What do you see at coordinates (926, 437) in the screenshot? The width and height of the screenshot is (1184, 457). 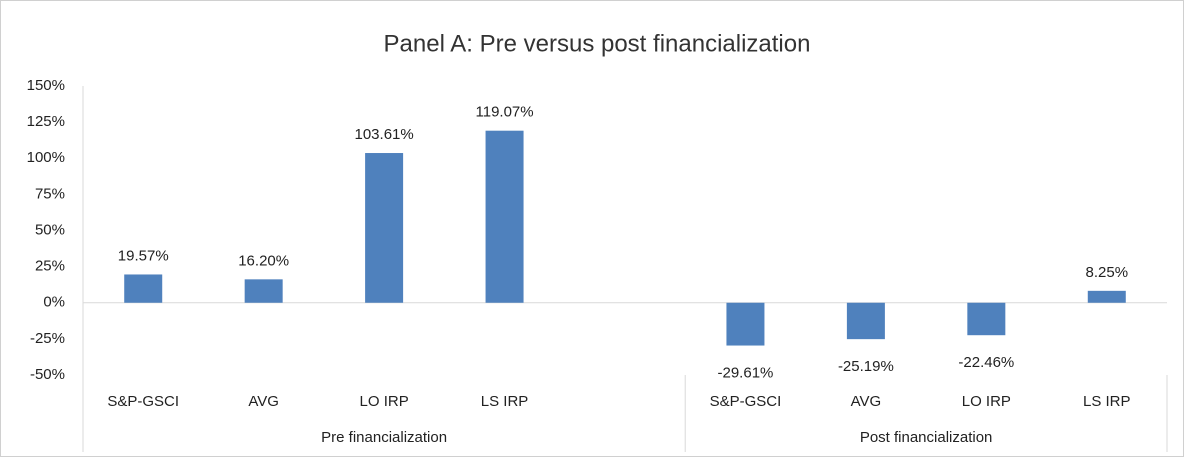 I see `group-label: Post financialization` at bounding box center [926, 437].